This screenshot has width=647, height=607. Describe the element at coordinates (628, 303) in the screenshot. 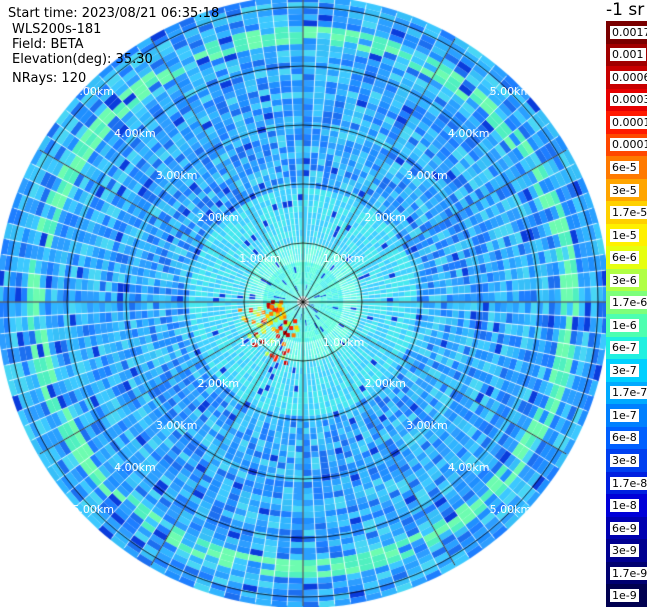

I see `colorbar-tick-label: 1.7e-6` at that location.